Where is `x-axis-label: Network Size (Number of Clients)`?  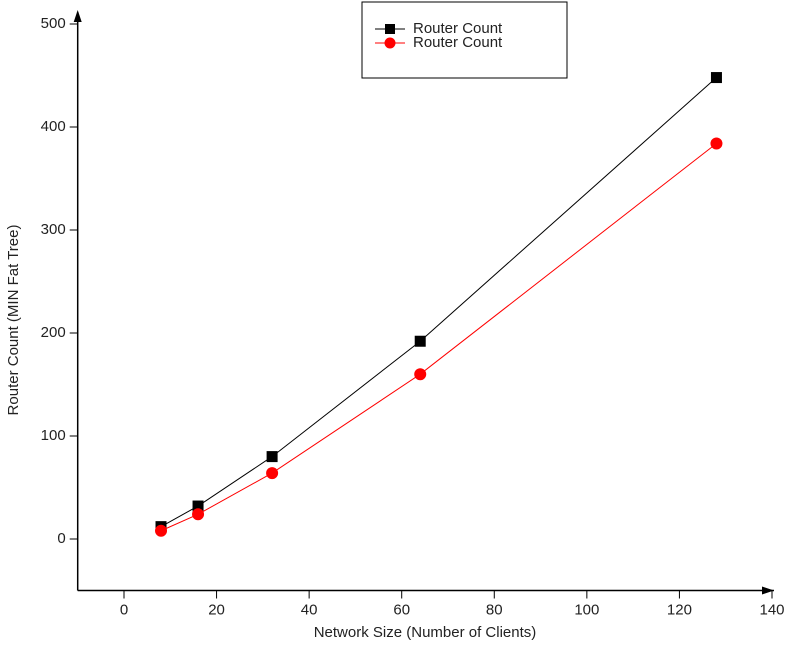
x-axis-label: Network Size (Number of Clients) is located at coordinates (425, 632).